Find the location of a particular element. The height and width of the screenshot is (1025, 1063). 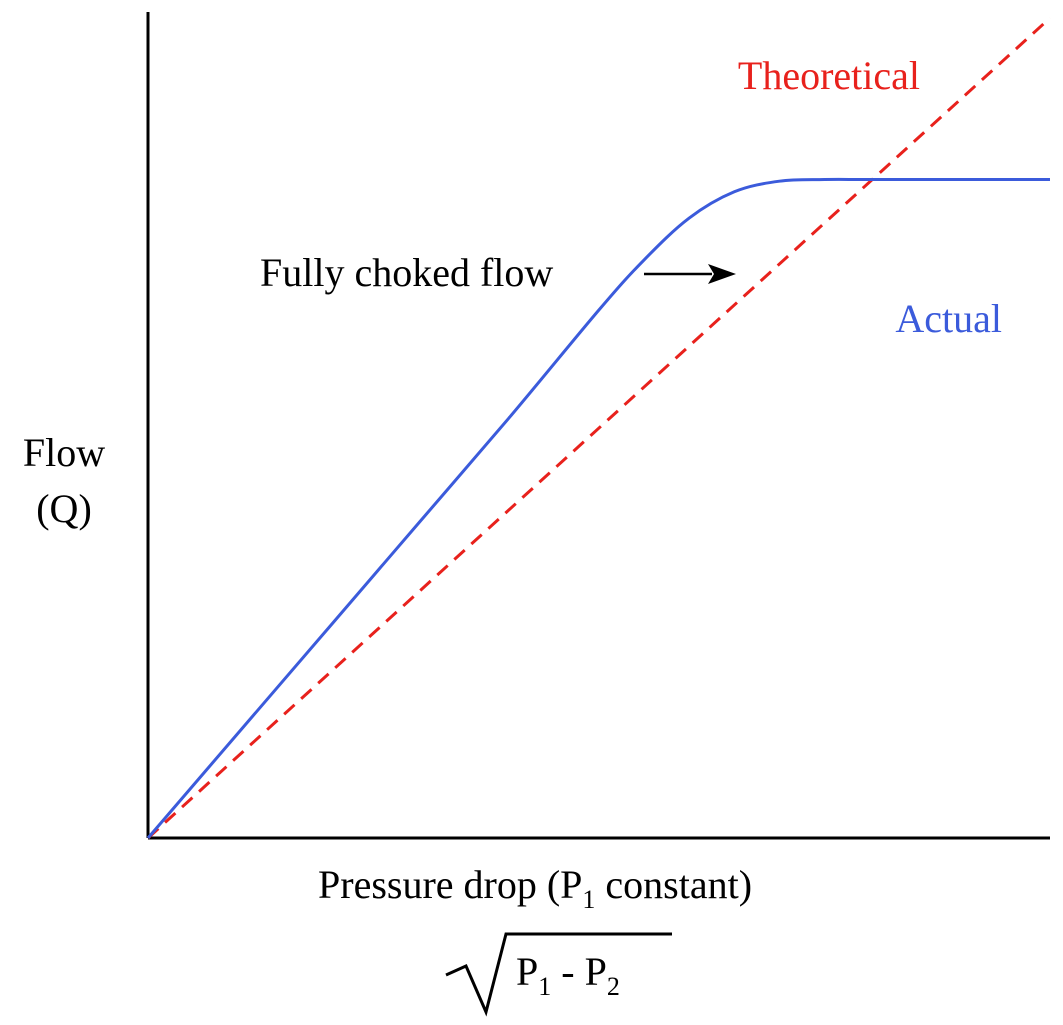

formula-p2-sub: 2 is located at coordinates (613, 986).